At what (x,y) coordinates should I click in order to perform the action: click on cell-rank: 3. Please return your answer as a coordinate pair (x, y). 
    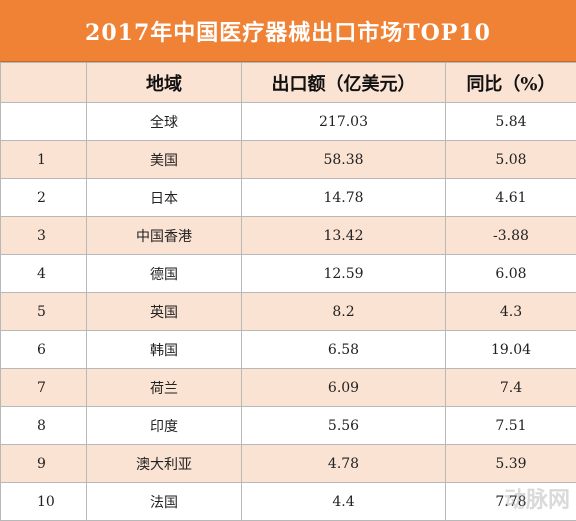
    Looking at the image, I should click on (44, 236).